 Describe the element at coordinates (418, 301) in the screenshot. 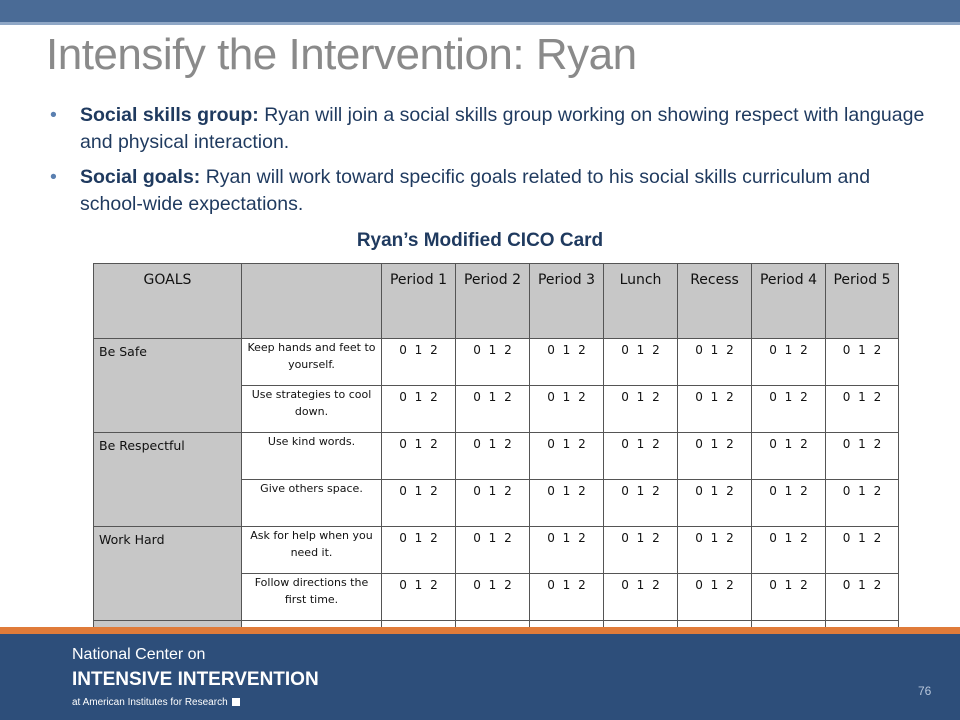

I see `period-header: Period 1` at that location.